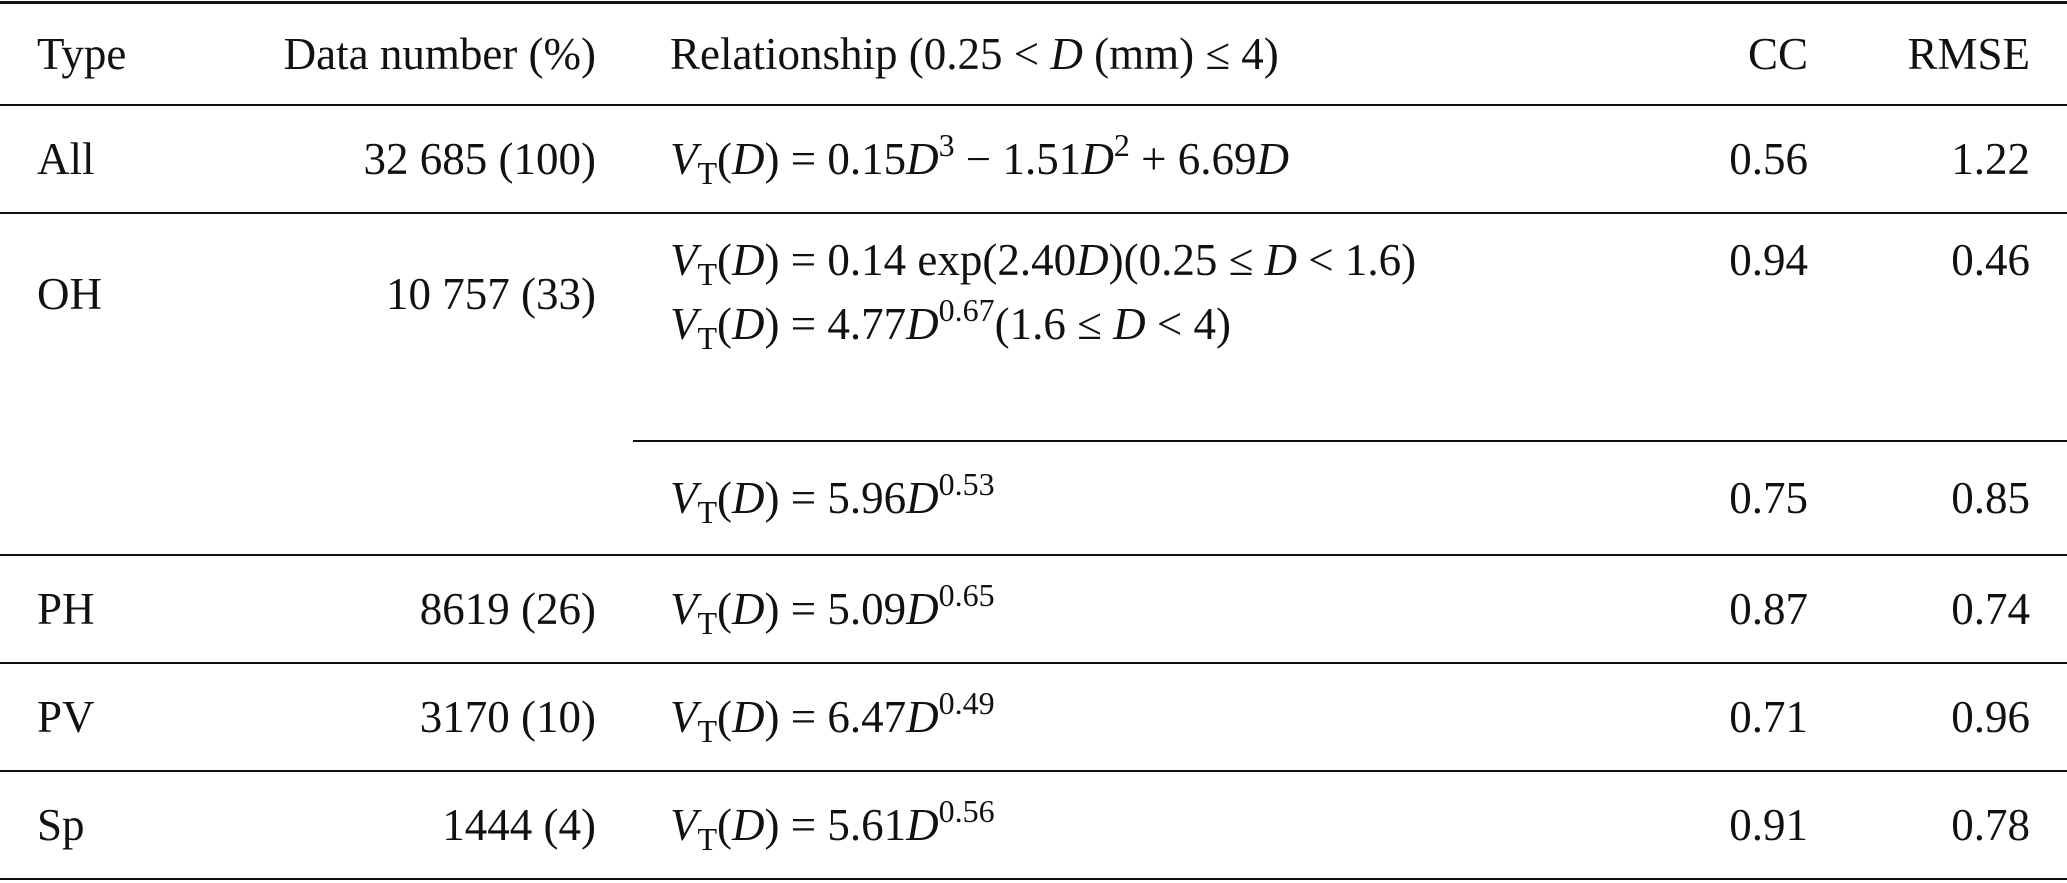 Image resolution: width=2067 pixels, height=883 pixels. What do you see at coordinates (100, 158) in the screenshot?
I see `type-cell: All` at bounding box center [100, 158].